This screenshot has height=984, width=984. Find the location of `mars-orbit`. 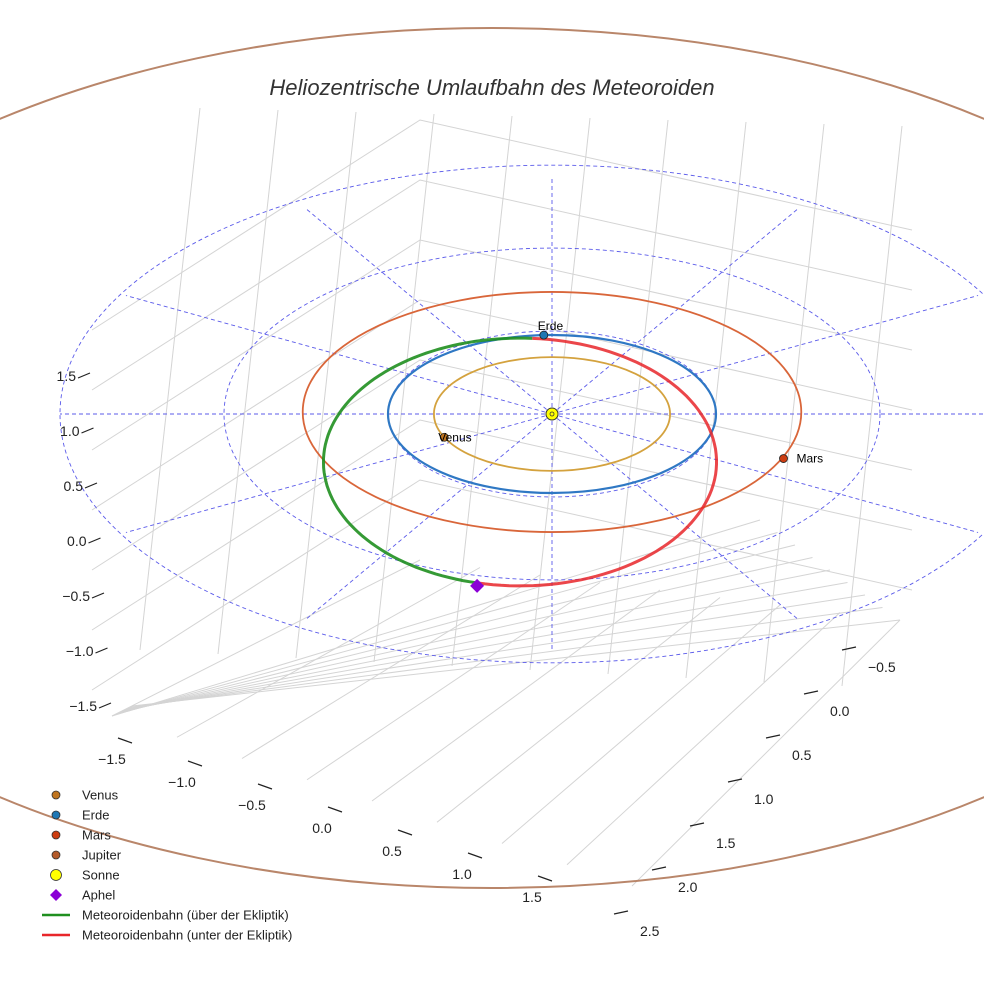

mars-orbit is located at coordinates (552, 412).